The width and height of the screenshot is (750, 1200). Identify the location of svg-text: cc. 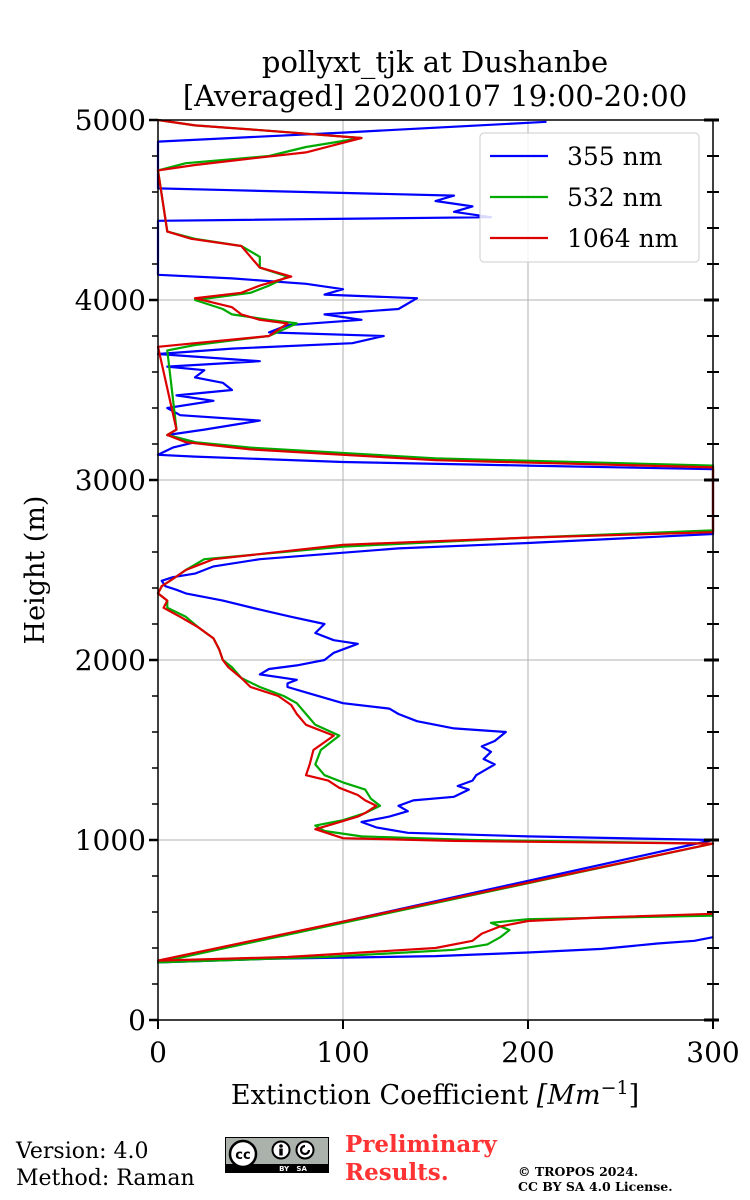
(242, 1155).